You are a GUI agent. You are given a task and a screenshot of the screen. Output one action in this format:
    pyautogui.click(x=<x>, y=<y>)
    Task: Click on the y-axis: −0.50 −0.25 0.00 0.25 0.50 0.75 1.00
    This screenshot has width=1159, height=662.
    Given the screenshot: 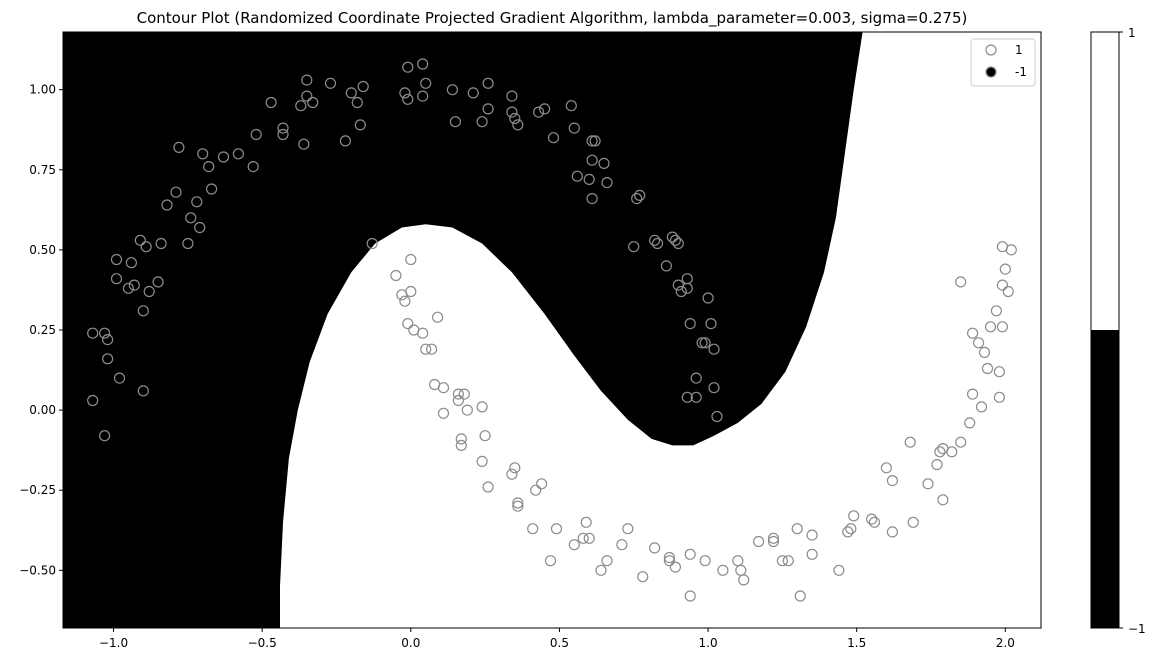 What is the action you would take?
    pyautogui.click(x=41, y=330)
    